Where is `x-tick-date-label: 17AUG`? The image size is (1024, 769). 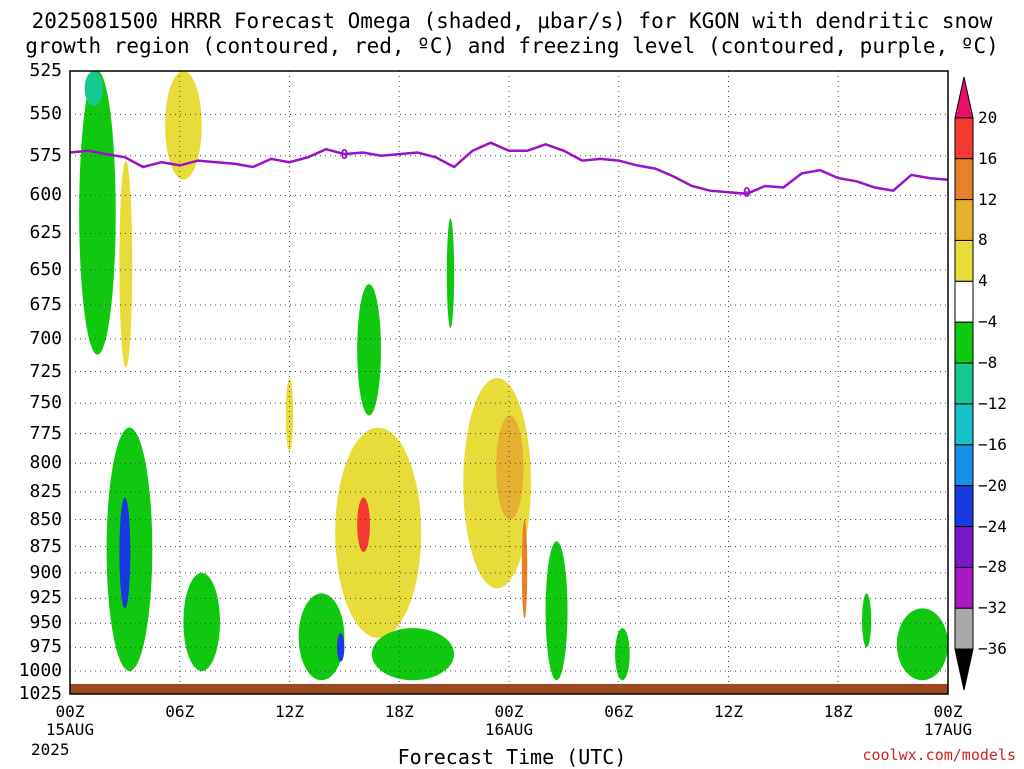 x-tick-date-label: 17AUG is located at coordinates (948, 729).